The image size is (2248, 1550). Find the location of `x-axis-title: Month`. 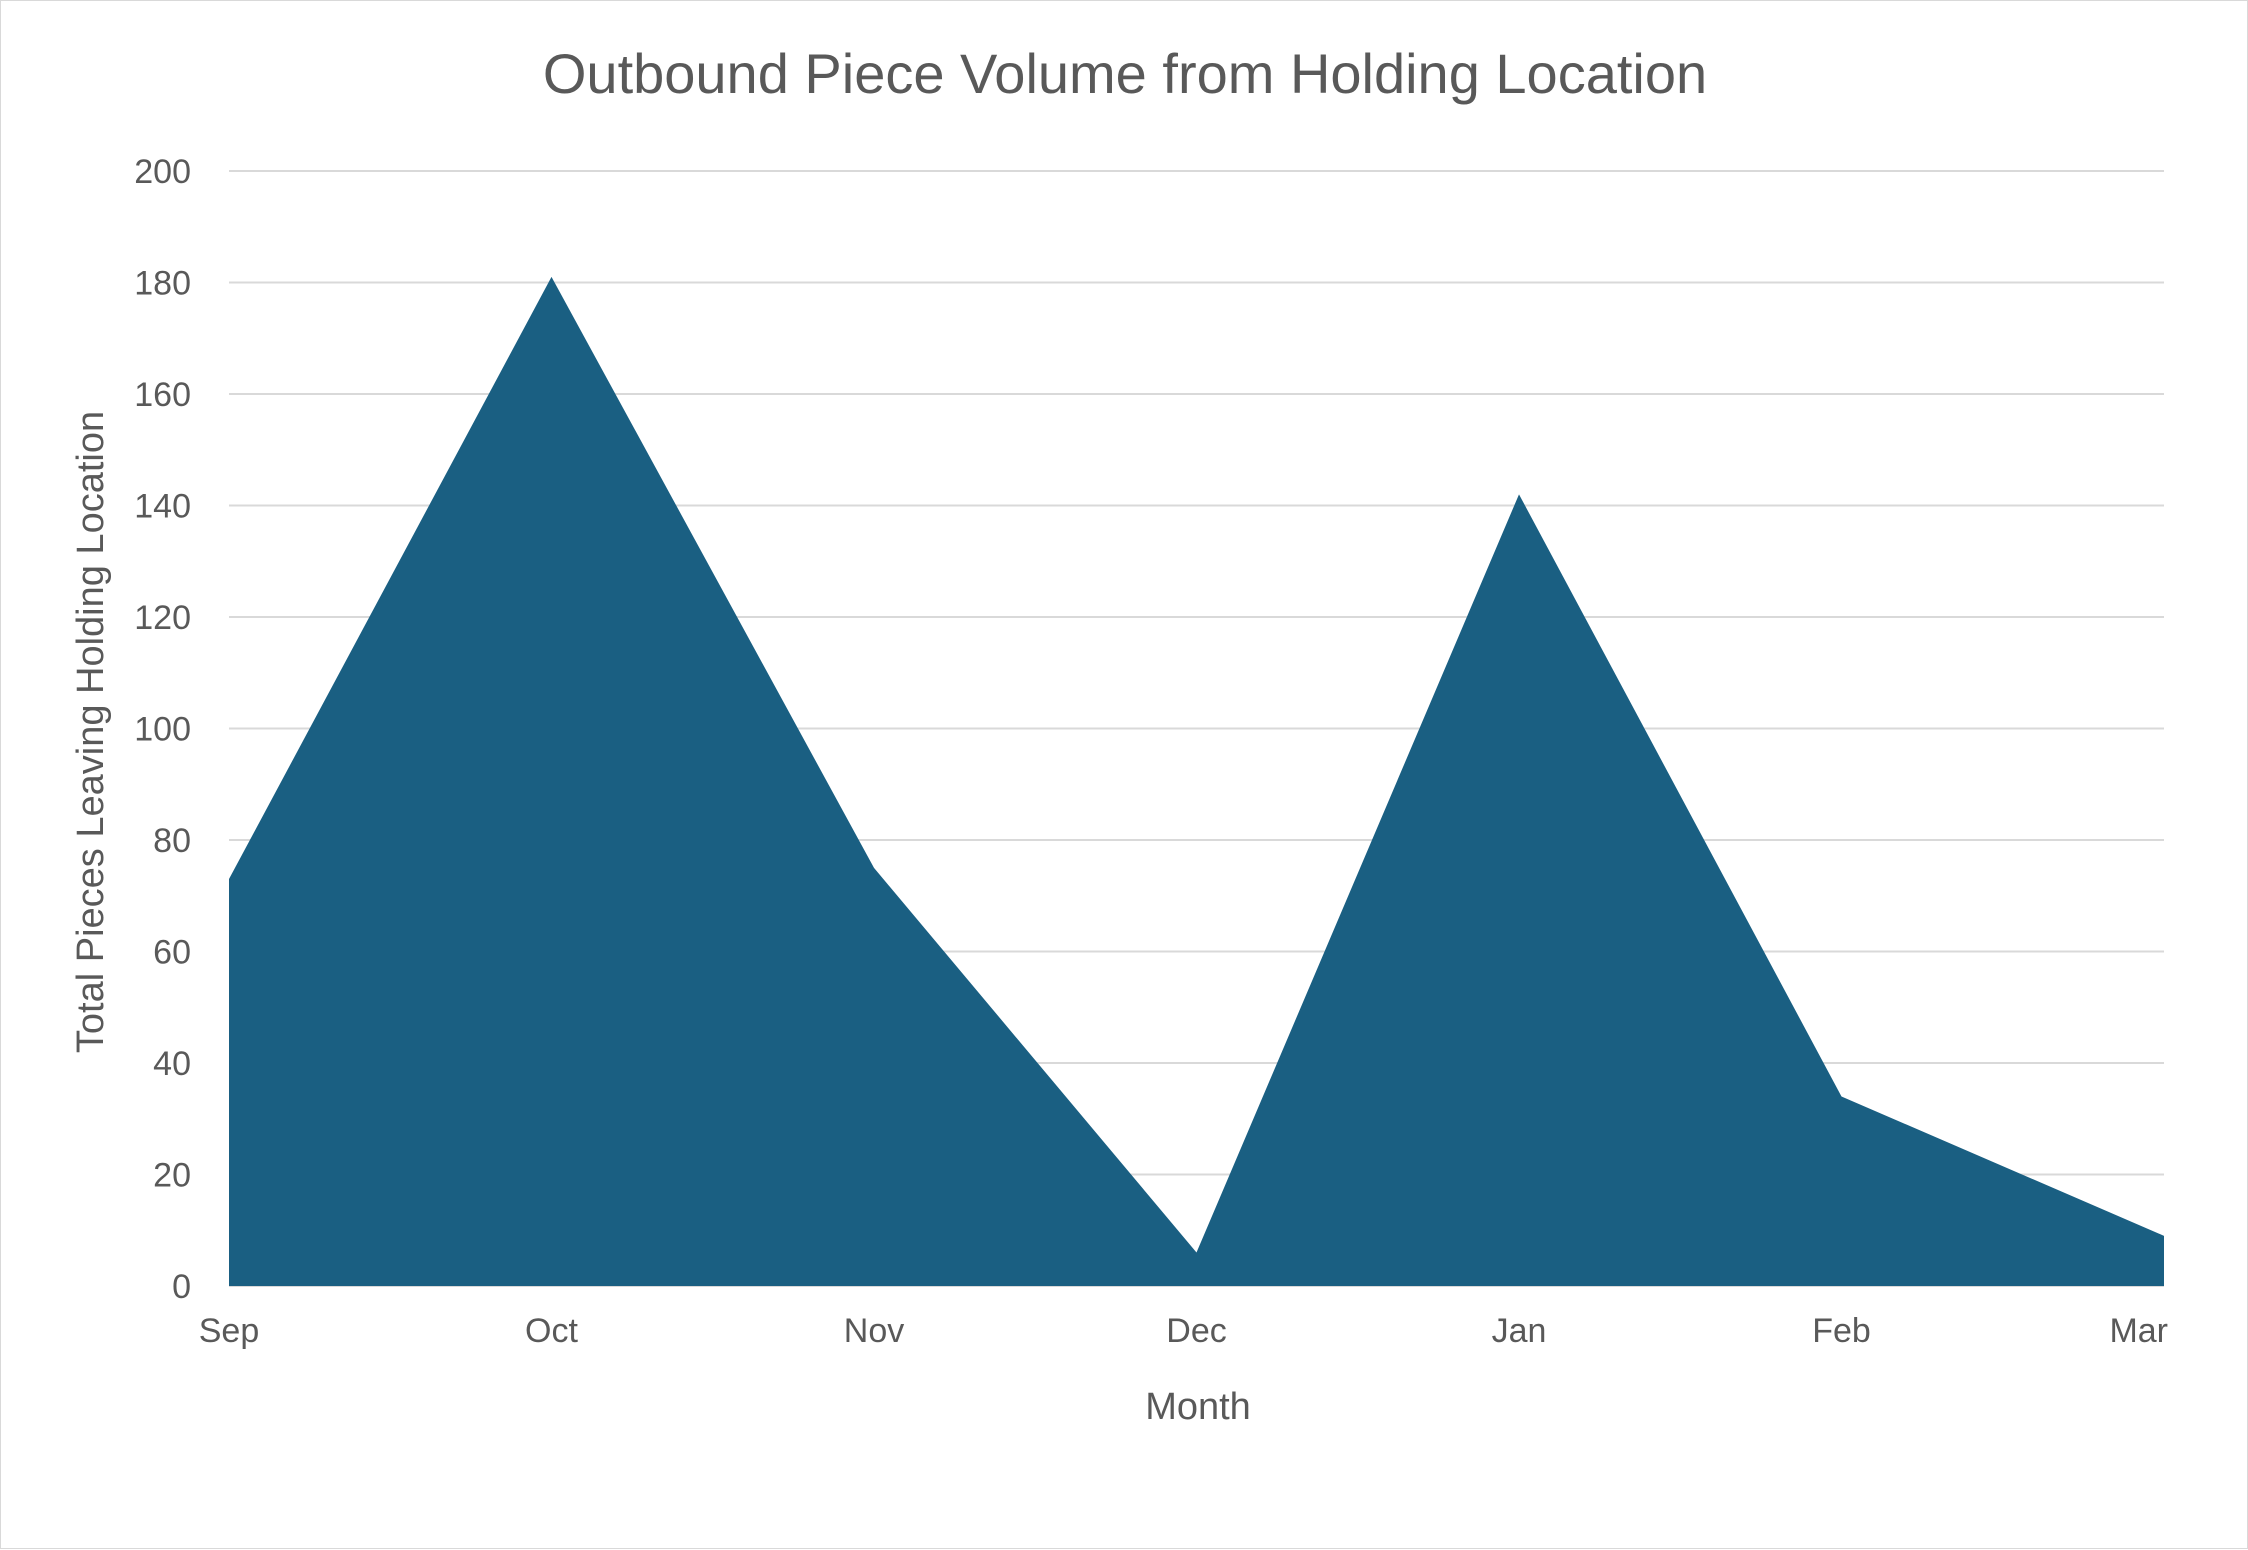

x-axis-title: Month is located at coordinates (1198, 1407).